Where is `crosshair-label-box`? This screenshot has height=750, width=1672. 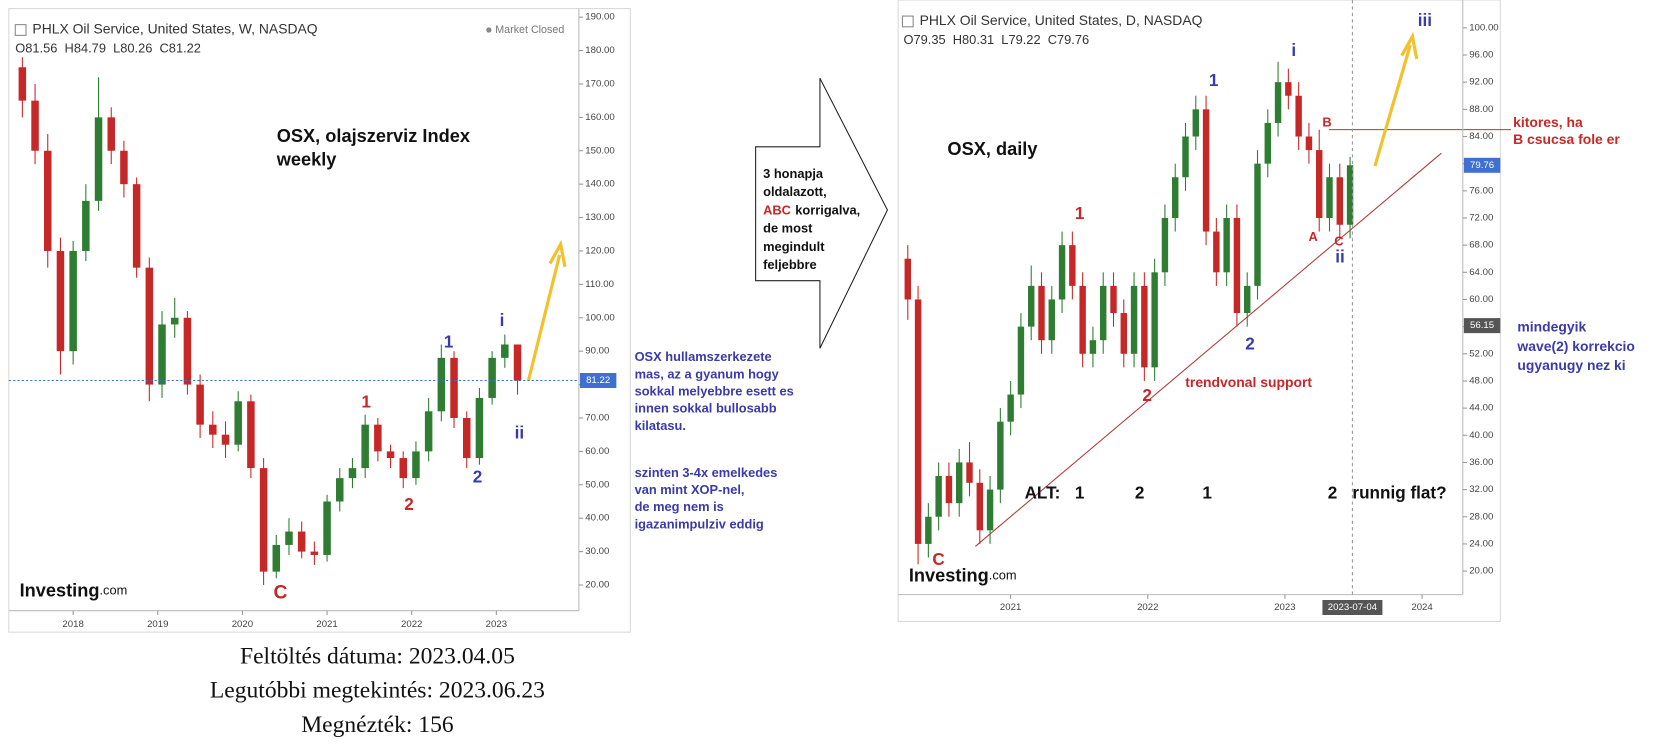
crosshair-label-box is located at coordinates (1352, 607).